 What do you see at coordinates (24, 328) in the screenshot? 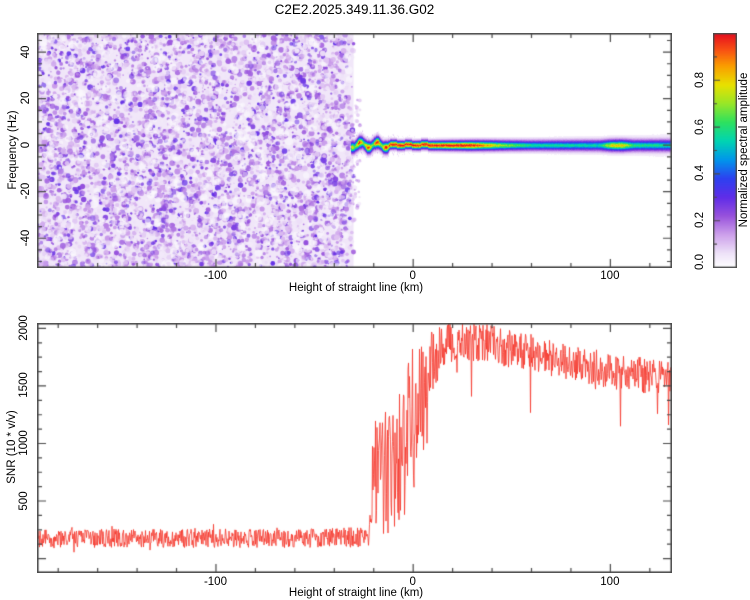
I see `y-tick-label: 2000` at bounding box center [24, 328].